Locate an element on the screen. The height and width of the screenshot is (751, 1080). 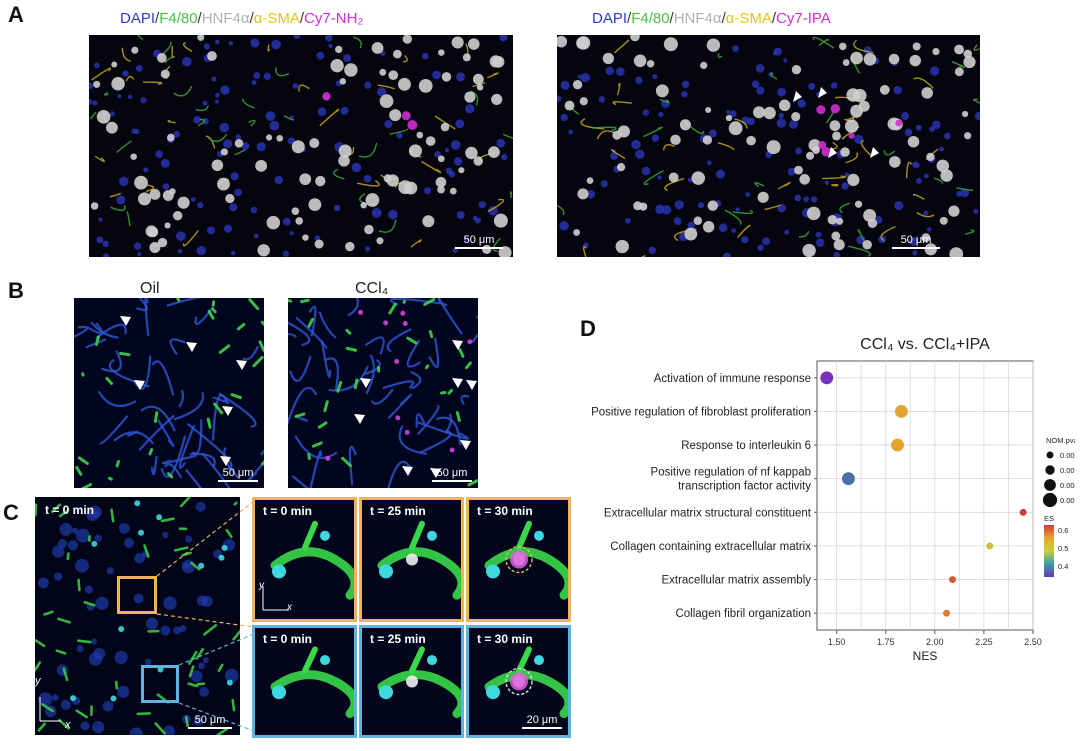
x-axis-label: NES is located at coordinates (925, 656).